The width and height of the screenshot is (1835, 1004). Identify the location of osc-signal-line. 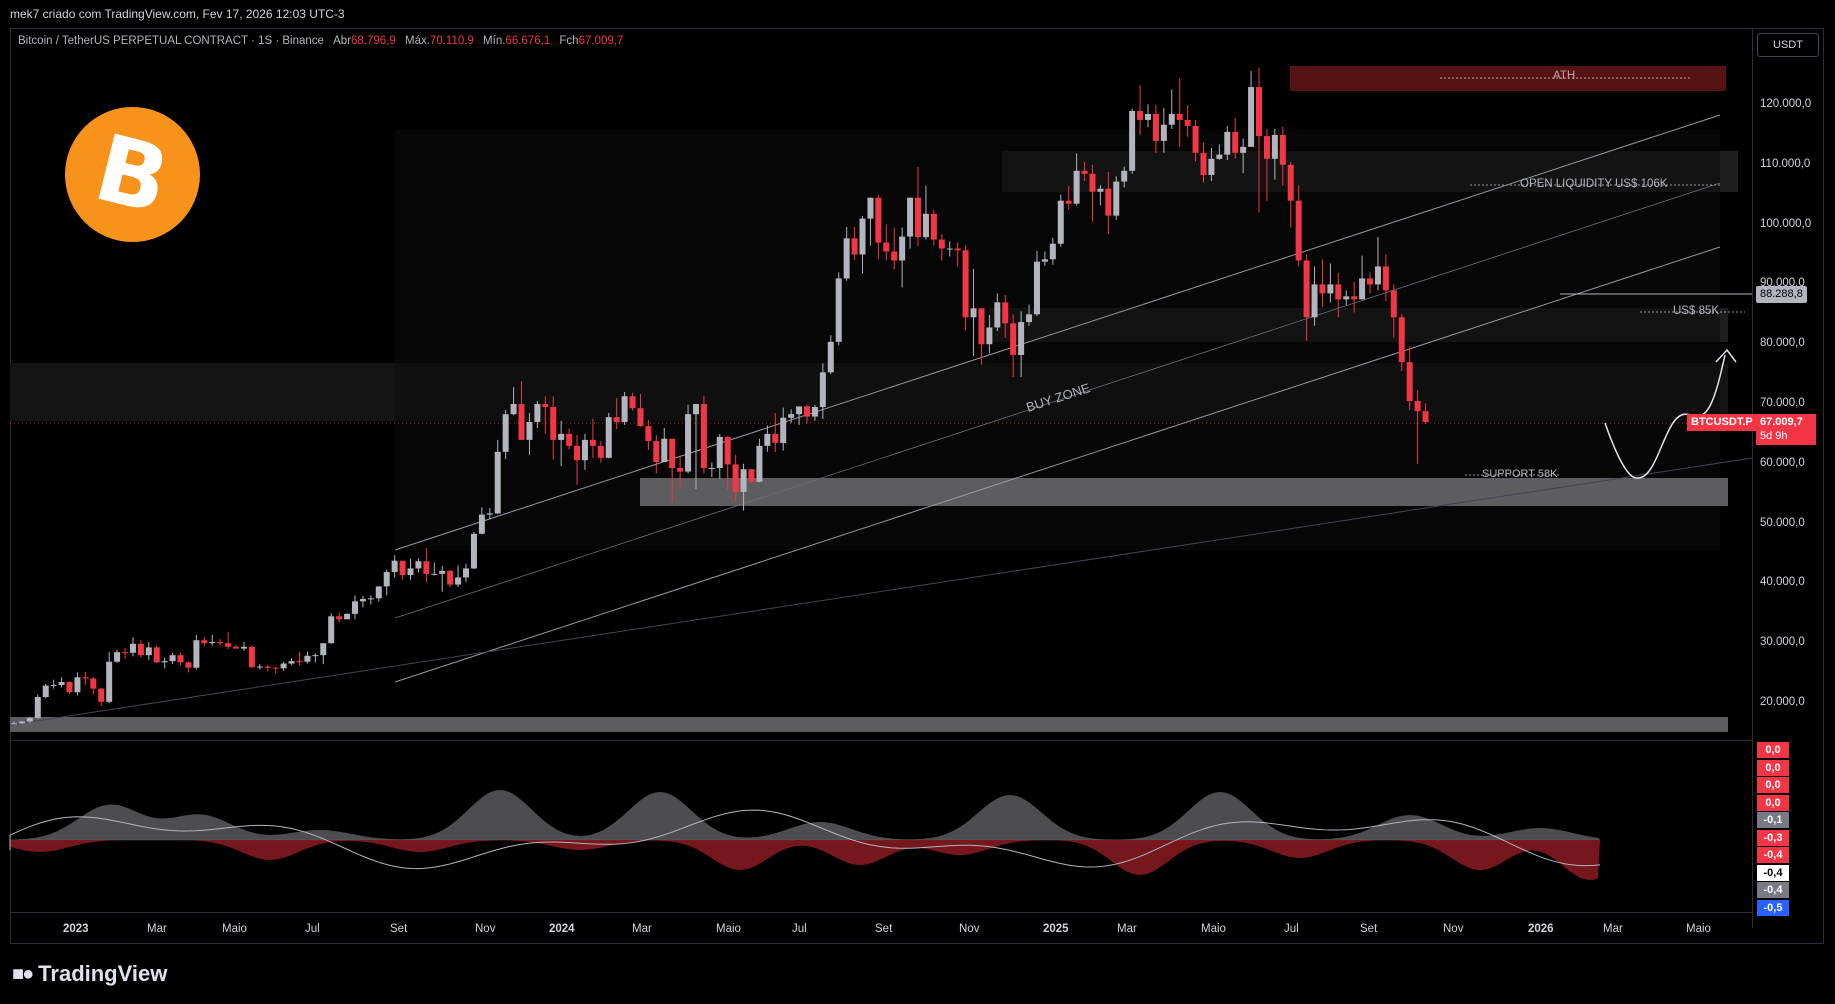
(805, 839).